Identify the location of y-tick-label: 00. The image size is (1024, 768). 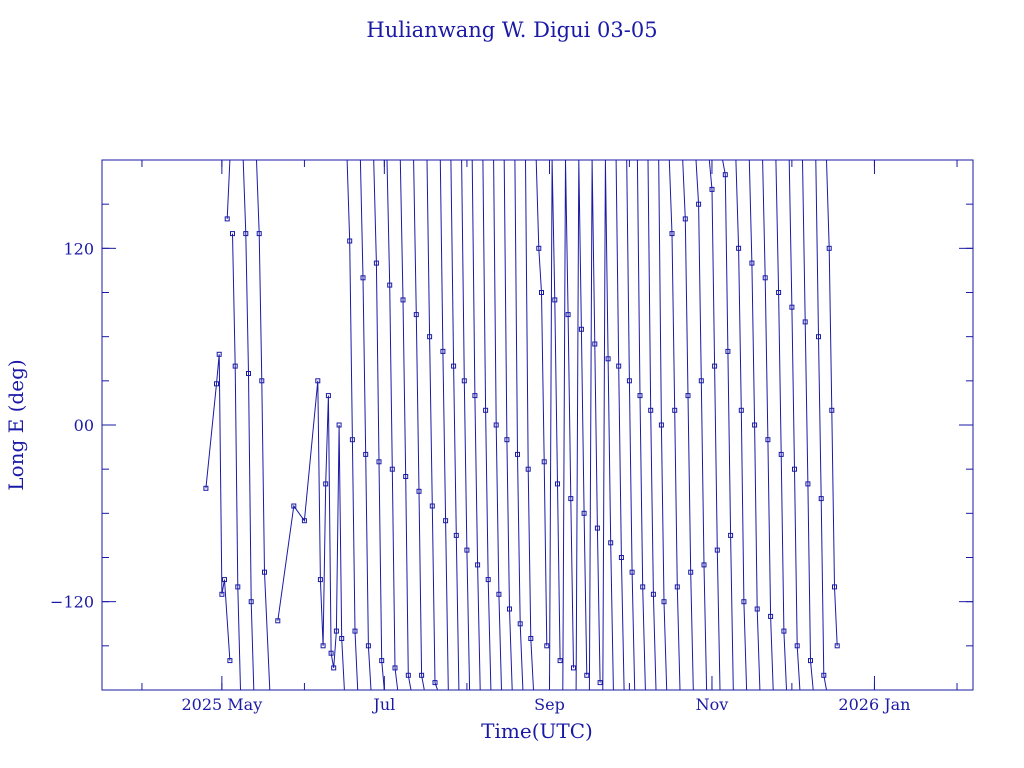
(84, 425).